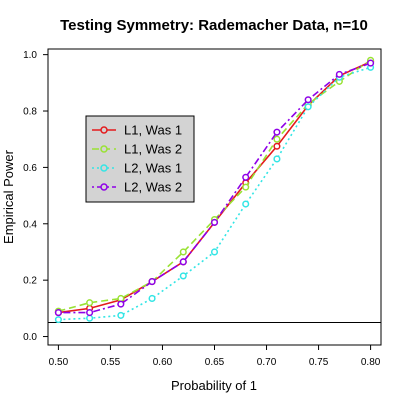  Describe the element at coordinates (111, 362) in the screenshot. I see `x-tick-label: 0.55` at that location.